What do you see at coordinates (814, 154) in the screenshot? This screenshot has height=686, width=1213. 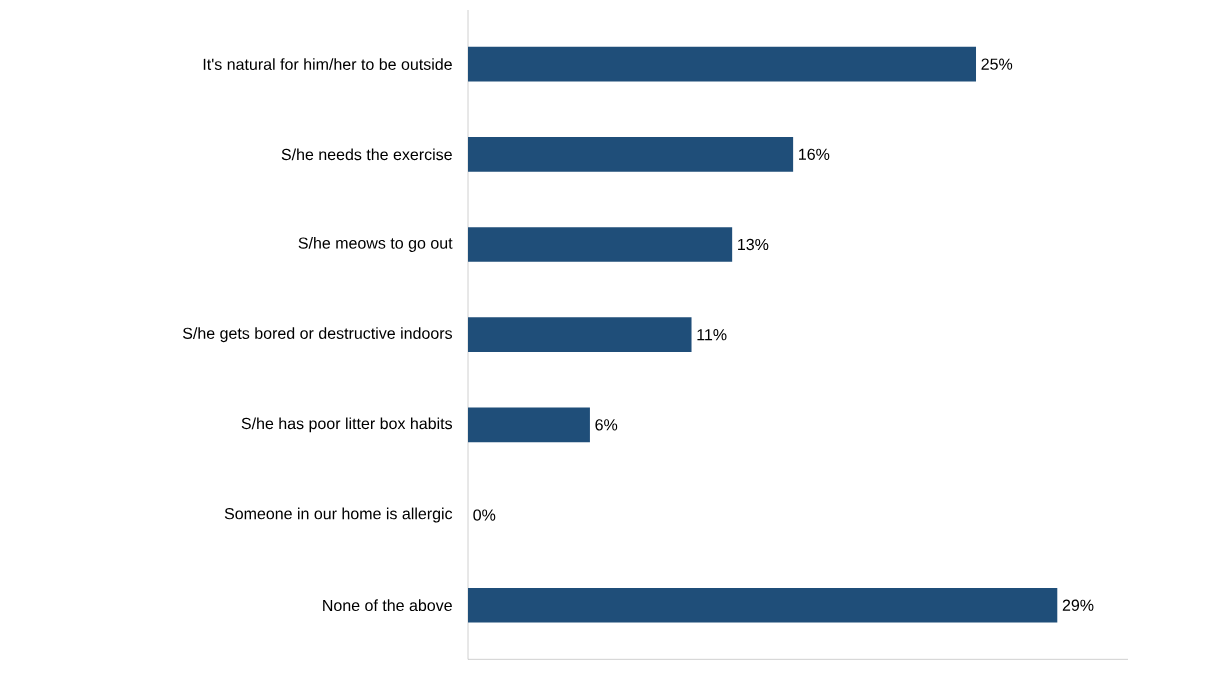 I see `data-label: 16%` at bounding box center [814, 154].